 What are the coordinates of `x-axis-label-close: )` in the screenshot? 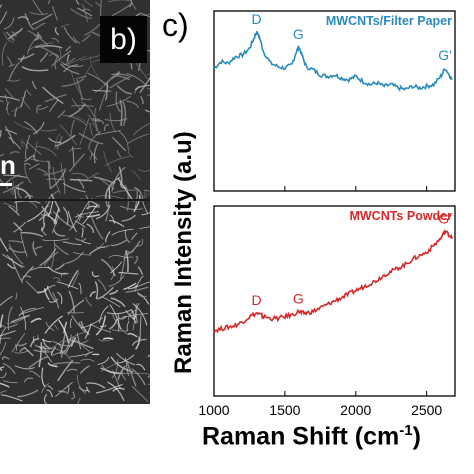 It's located at (416, 436).